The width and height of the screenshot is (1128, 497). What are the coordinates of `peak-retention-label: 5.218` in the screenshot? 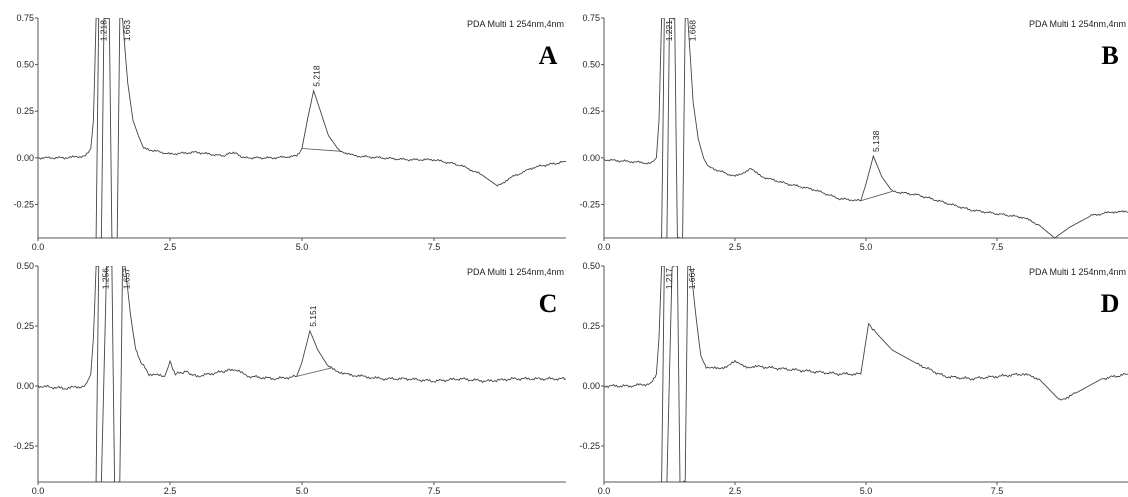 It's located at (317, 76).